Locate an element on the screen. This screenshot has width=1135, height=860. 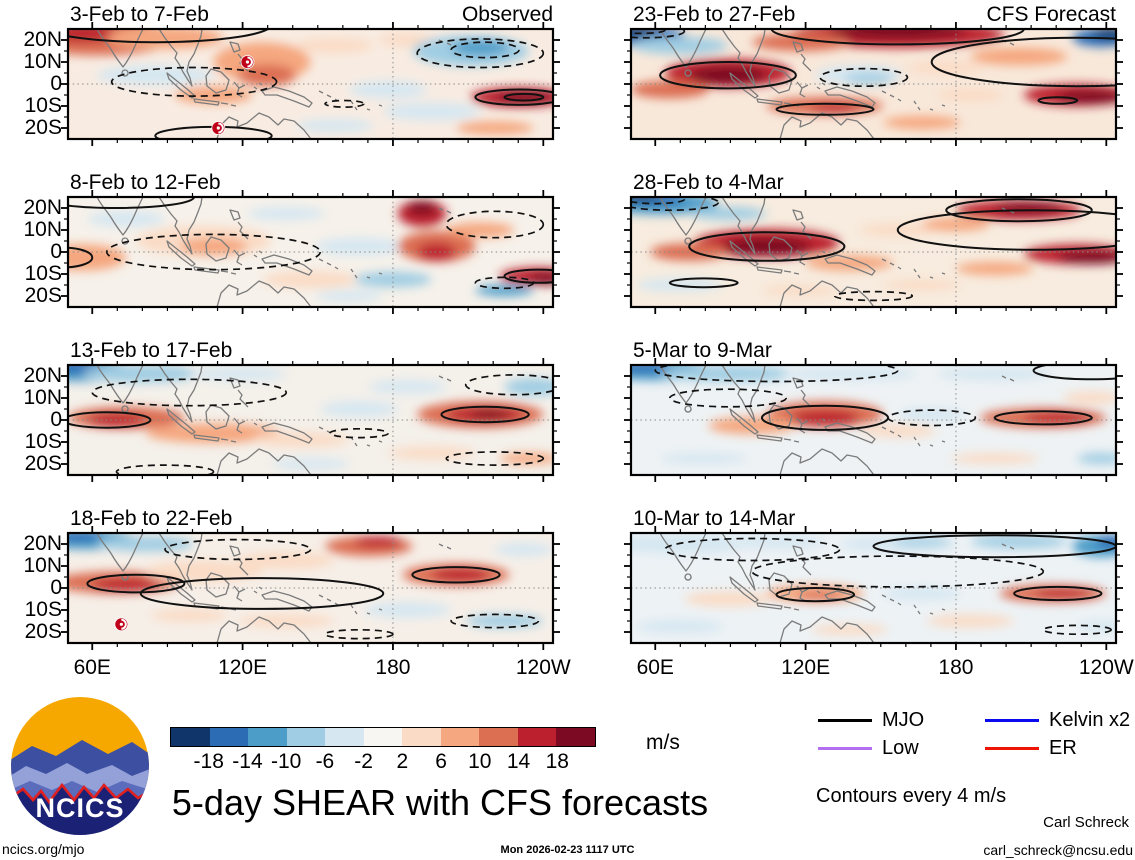
footer-timestamp: Mon 2026-02-23 1117 UTC is located at coordinates (567, 850).